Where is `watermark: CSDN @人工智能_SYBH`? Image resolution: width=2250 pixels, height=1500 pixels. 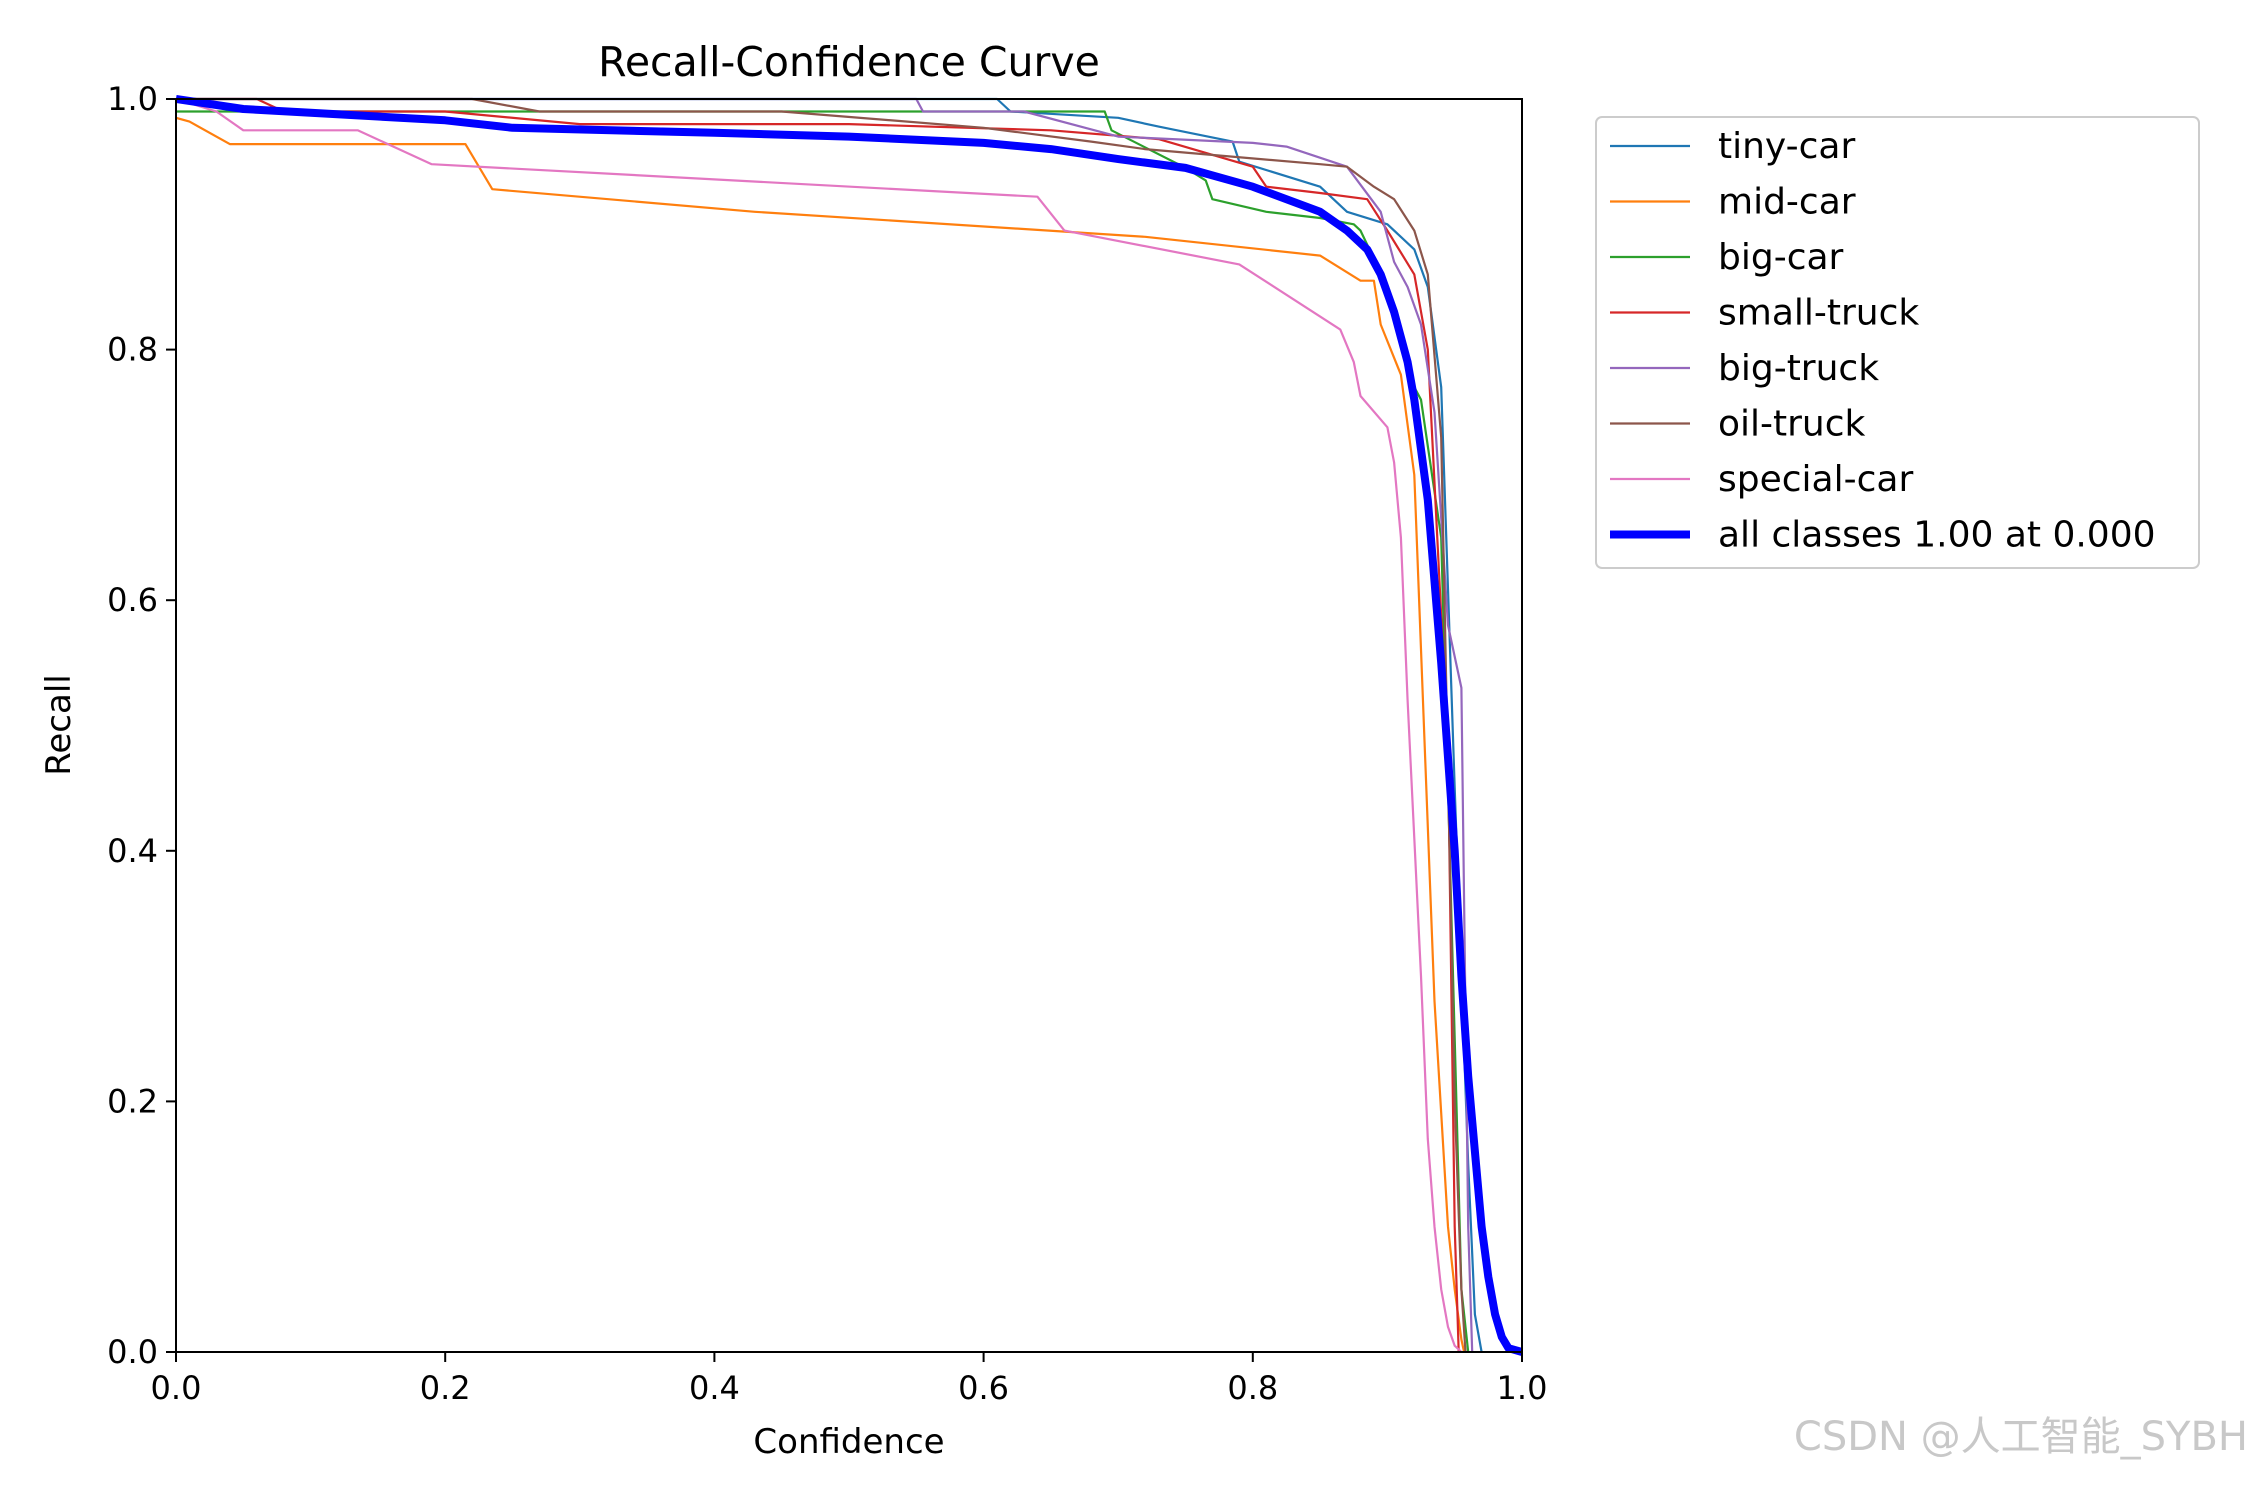 watermark: CSDN @人工智能_SYBH is located at coordinates (2020, 1437).